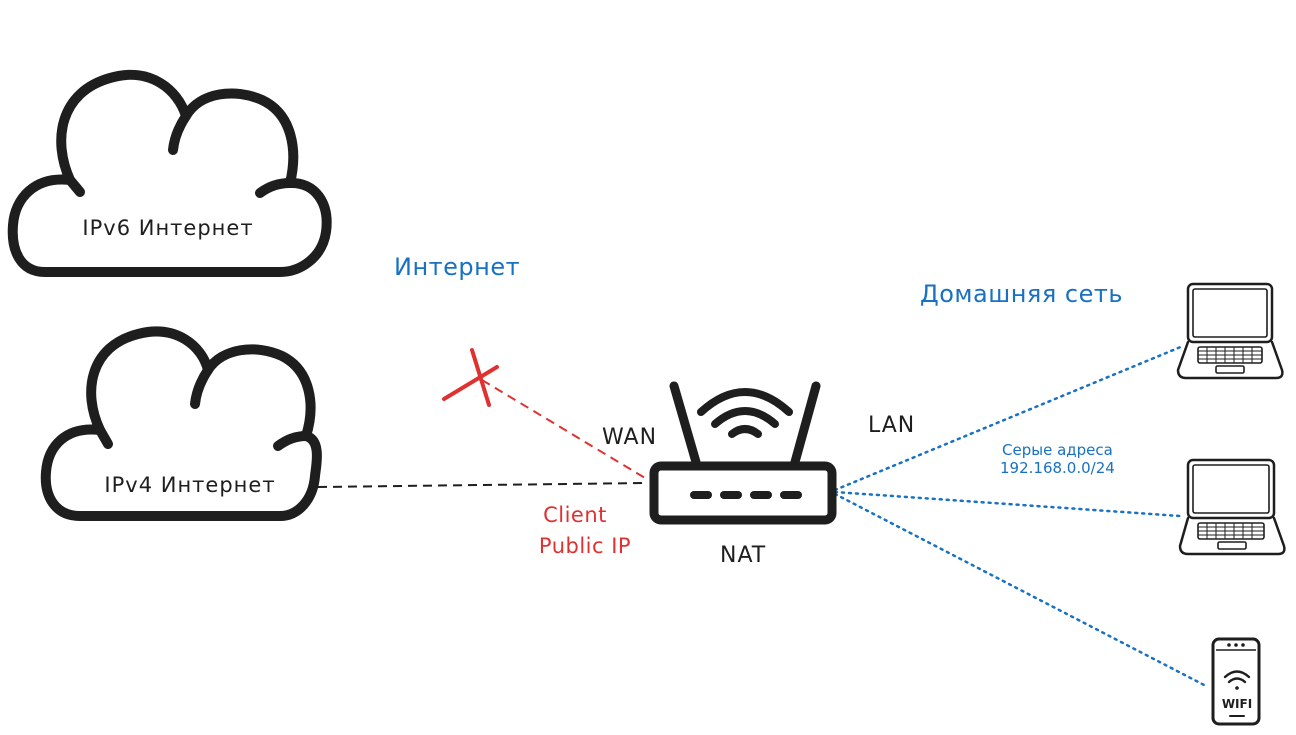 This screenshot has height=735, width=1296. Describe the element at coordinates (743, 555) in the screenshot. I see `nat-label: NAT` at that location.